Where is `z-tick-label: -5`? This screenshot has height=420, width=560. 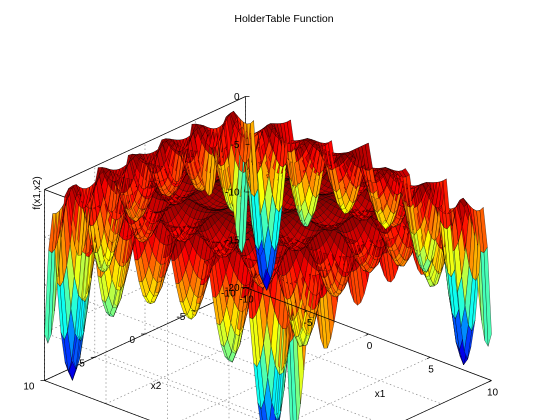 z-tick-label: -5 is located at coordinates (235, 145).